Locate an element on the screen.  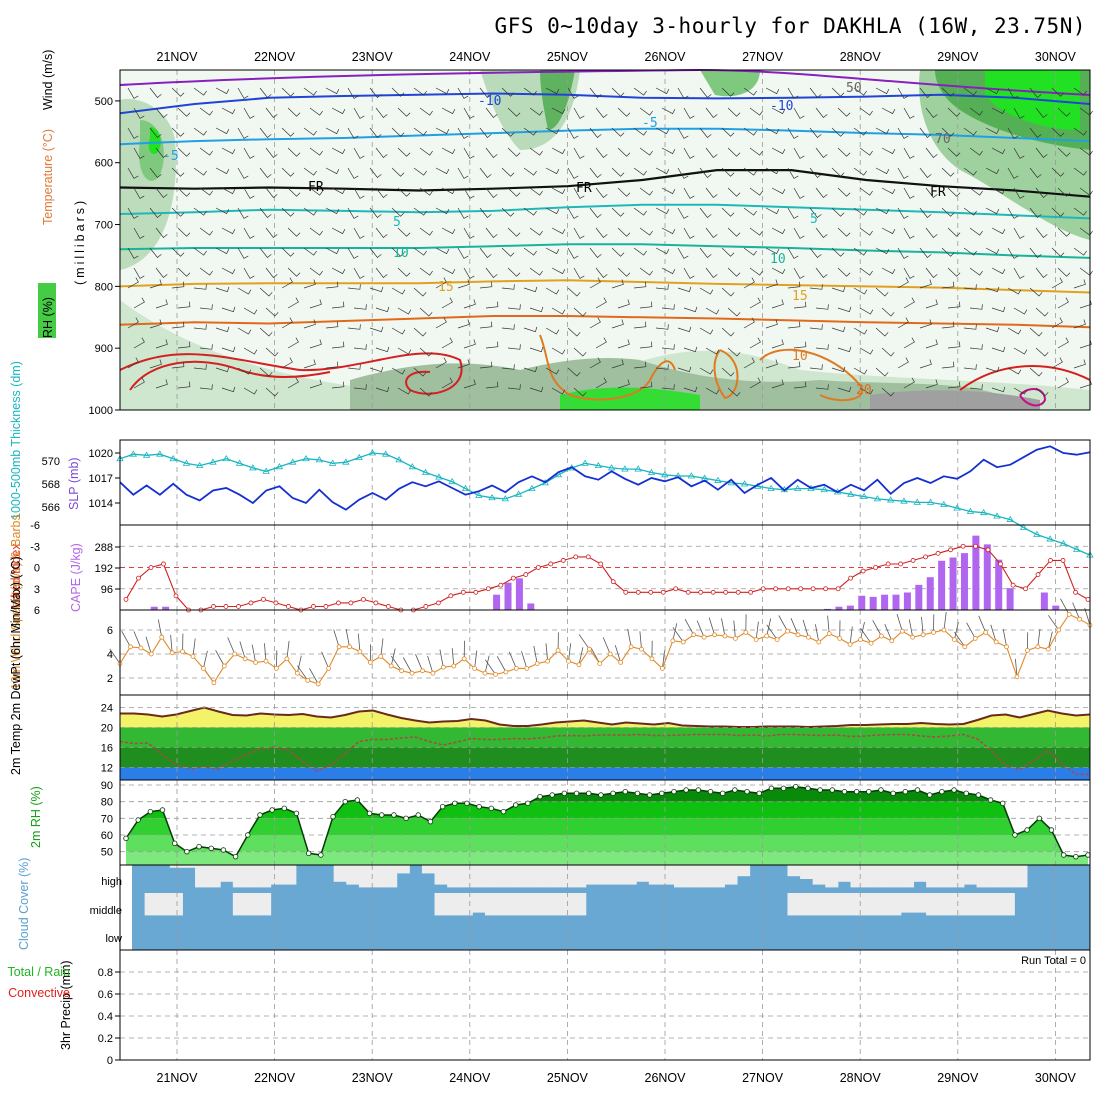
rh-fill-band is located at coordinates (607, 858).